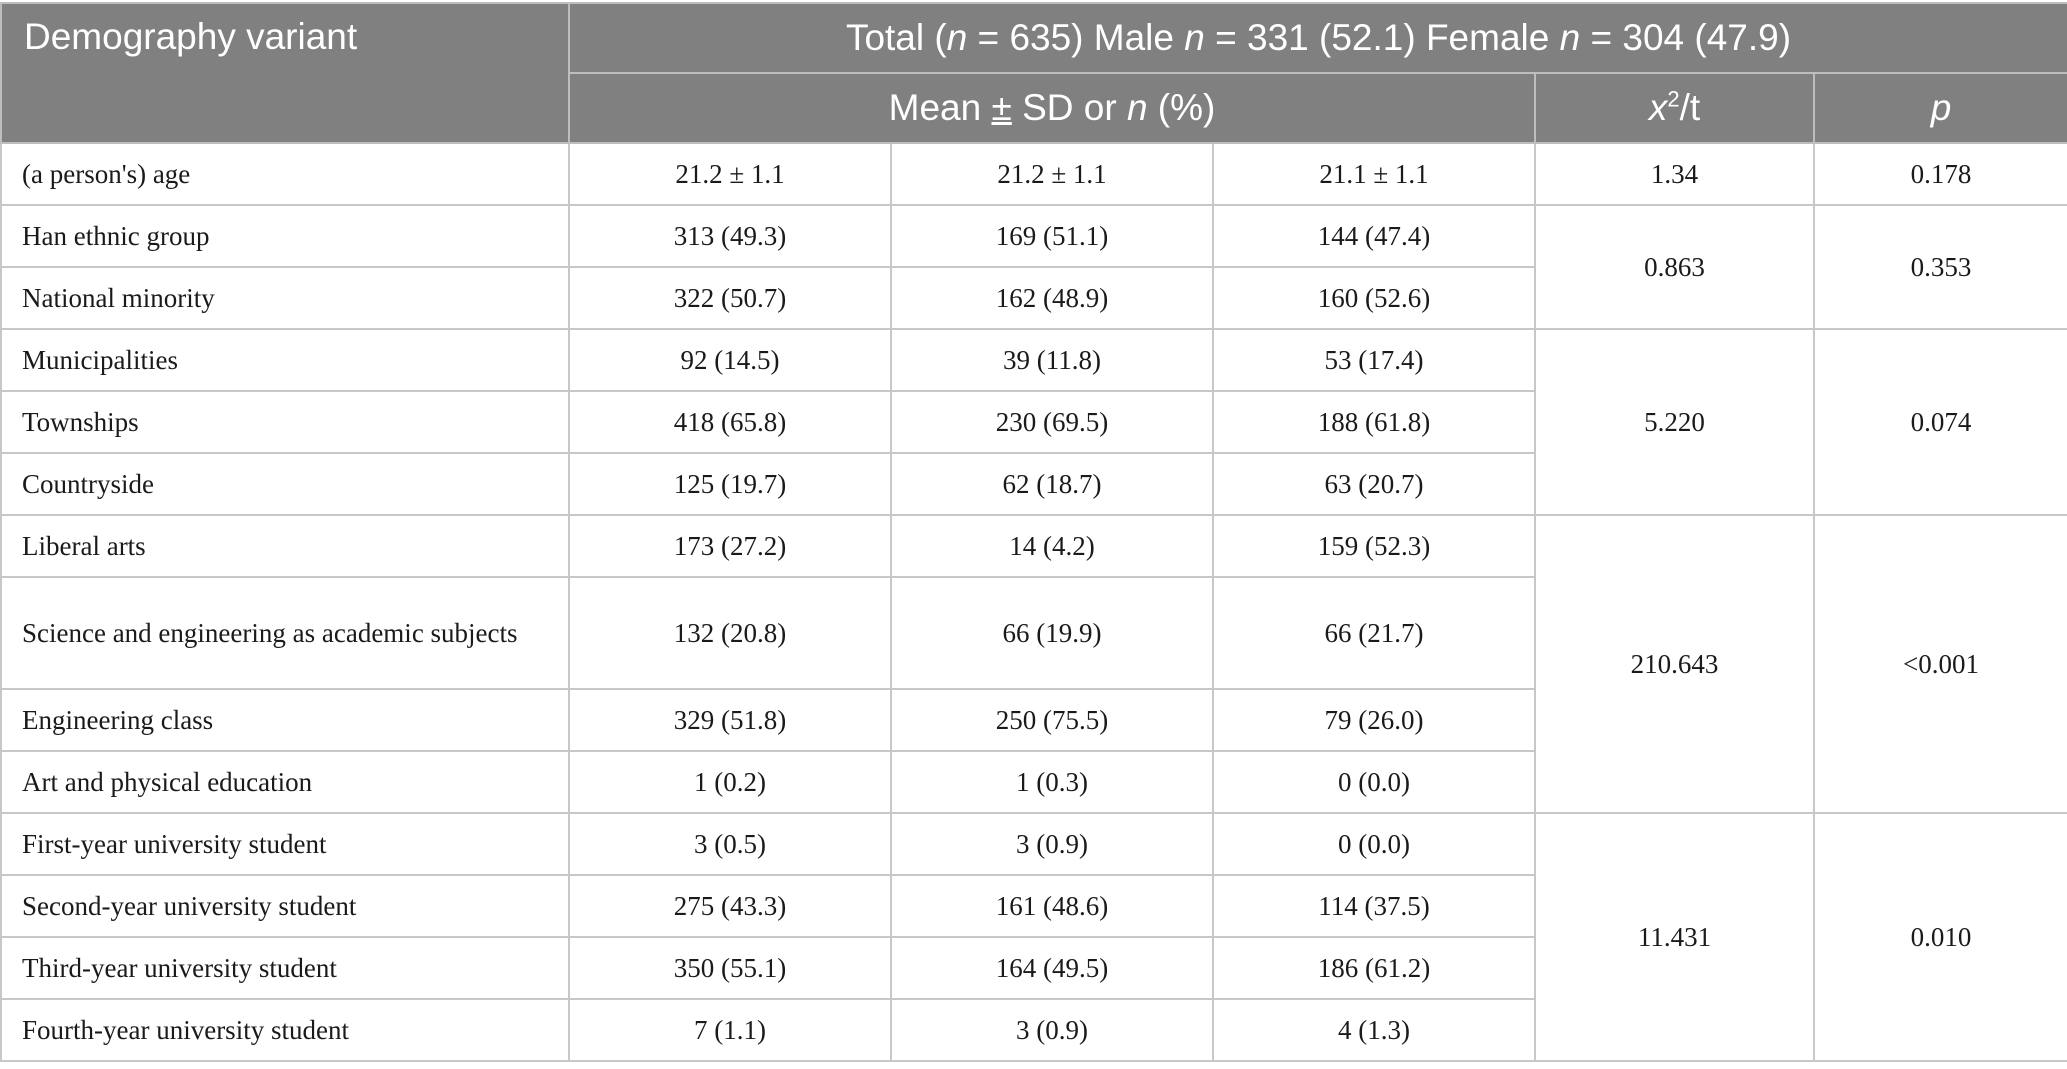 This screenshot has height=1069, width=2067. I want to click on cell-statistic: 1.34, so click(1674, 174).